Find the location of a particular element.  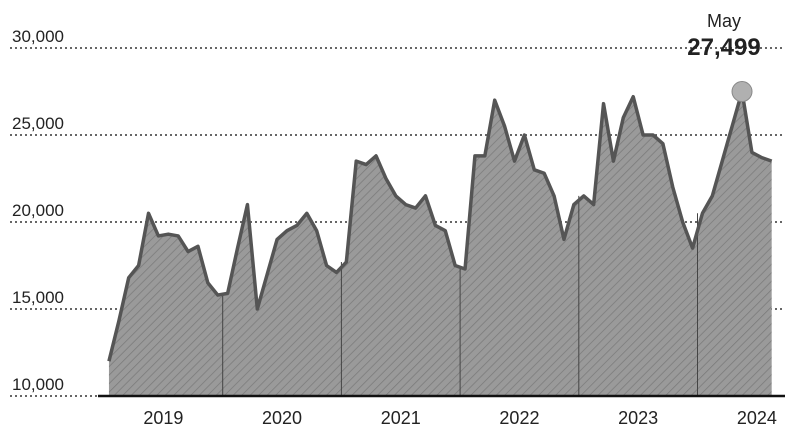

highlight-dot is located at coordinates (742, 92).